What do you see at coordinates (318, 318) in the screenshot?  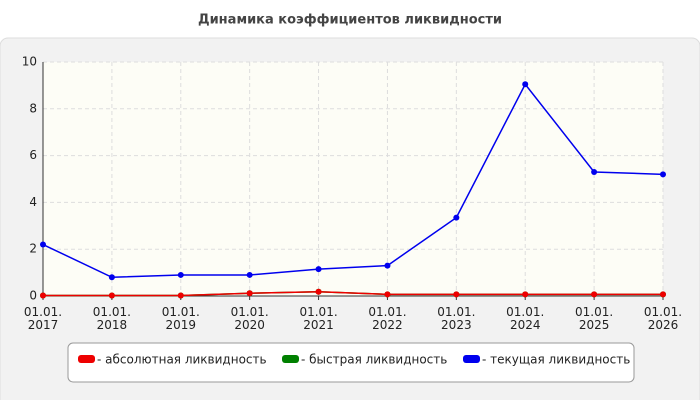 I see `x-tick-label: 01.01. 2021` at bounding box center [318, 318].